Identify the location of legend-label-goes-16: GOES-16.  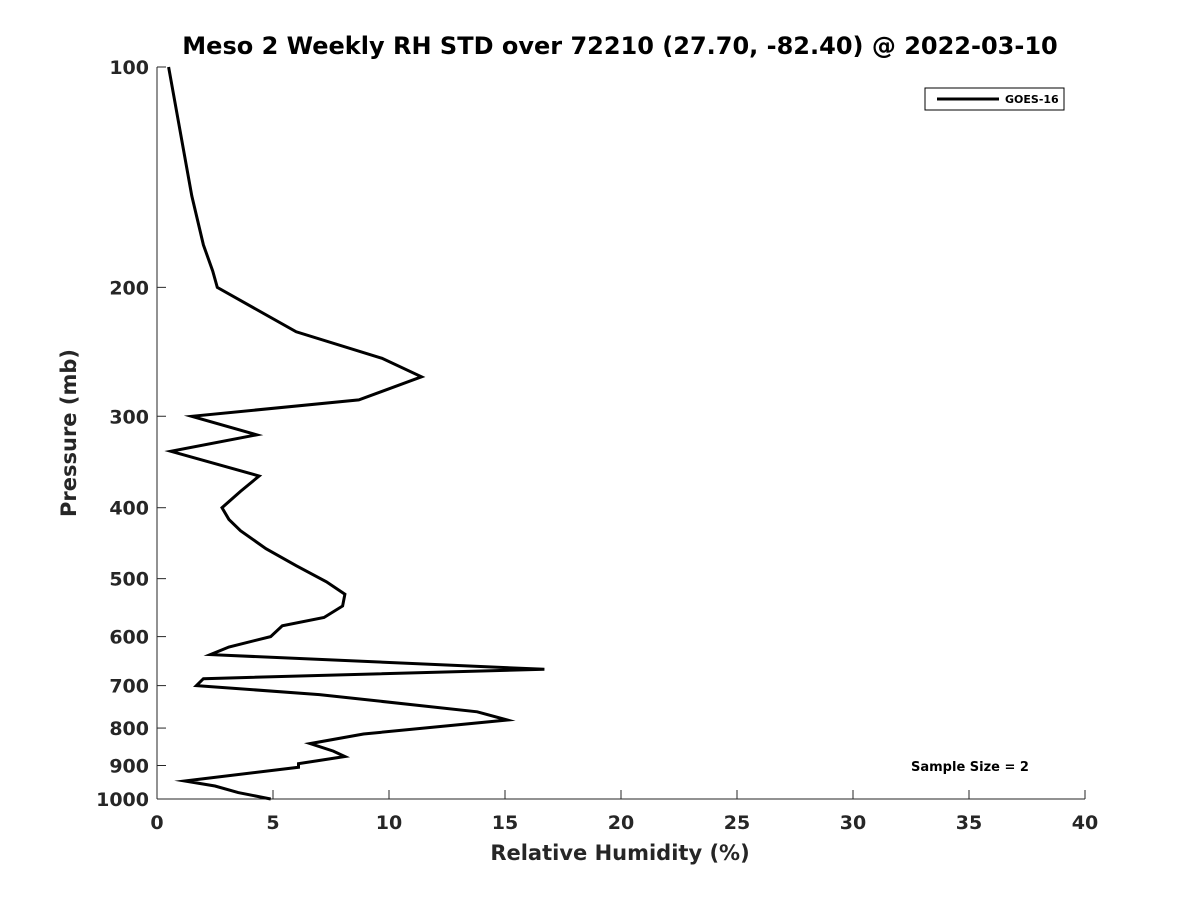
(1032, 99).